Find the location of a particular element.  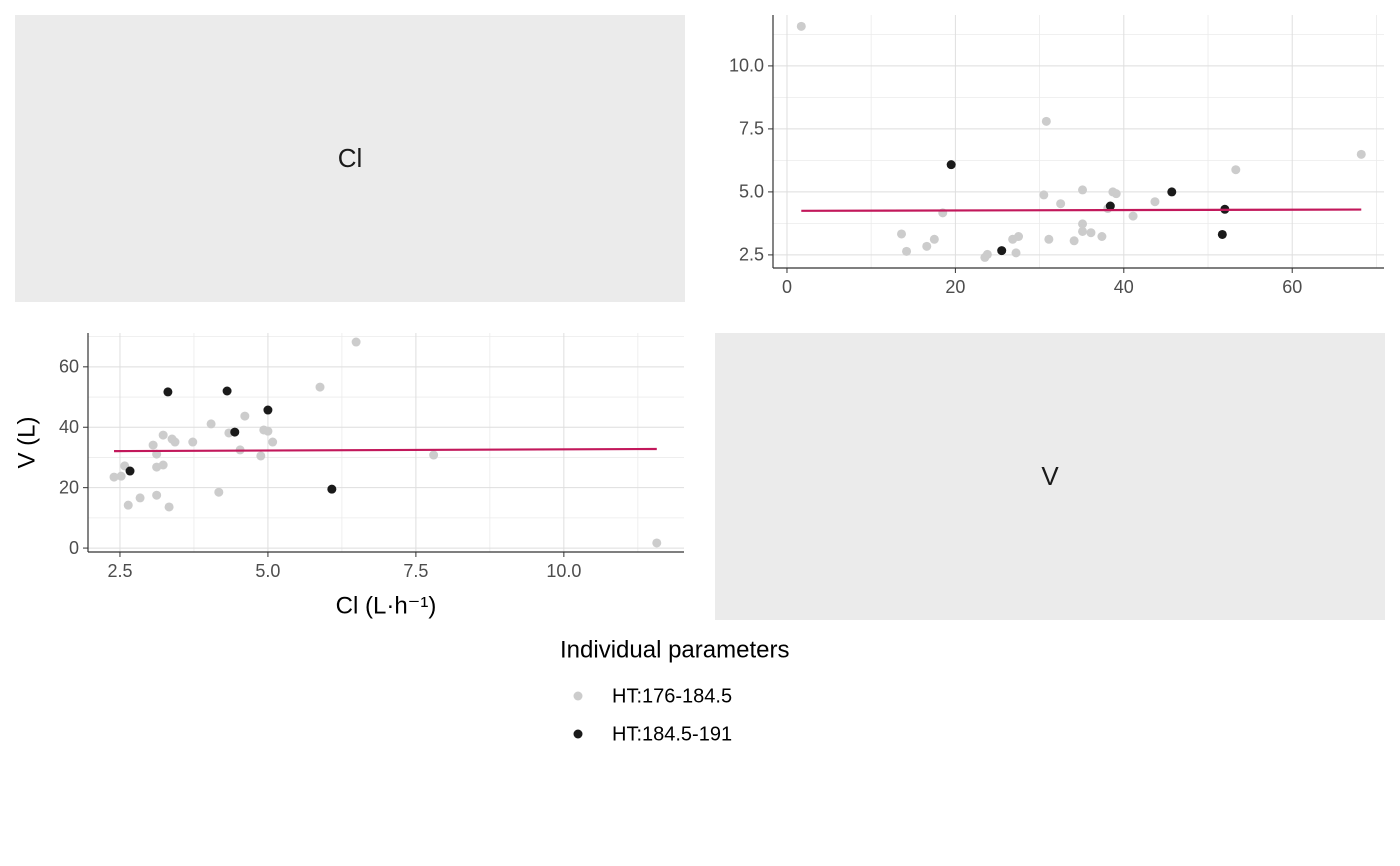

y-tick-label: 2.5 is located at coordinates (751, 255).